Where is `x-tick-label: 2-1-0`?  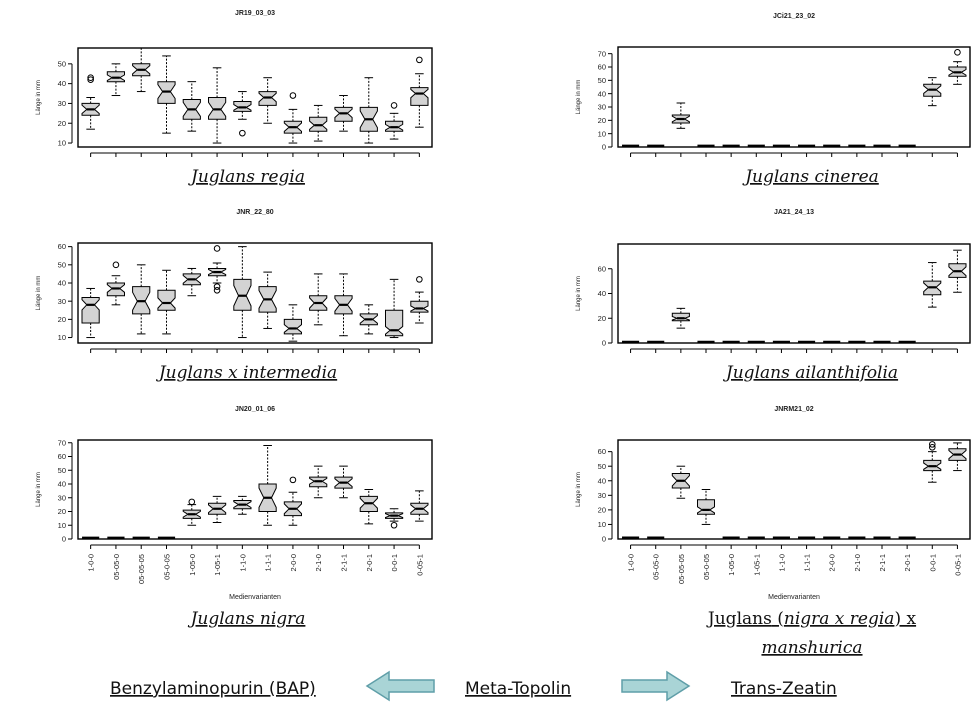 x-tick-label: 2-1-0 is located at coordinates (318, 563).